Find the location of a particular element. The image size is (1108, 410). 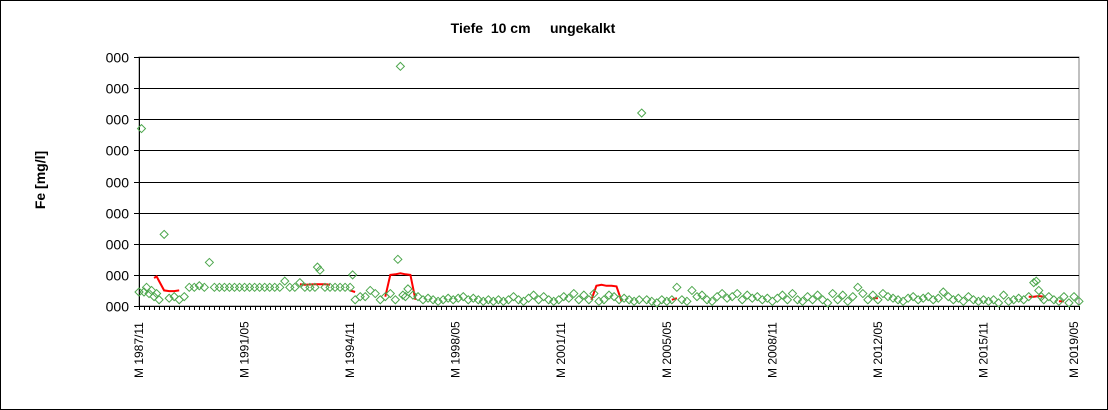

x-tick-label: M 2012/05 is located at coordinates (878, 349).